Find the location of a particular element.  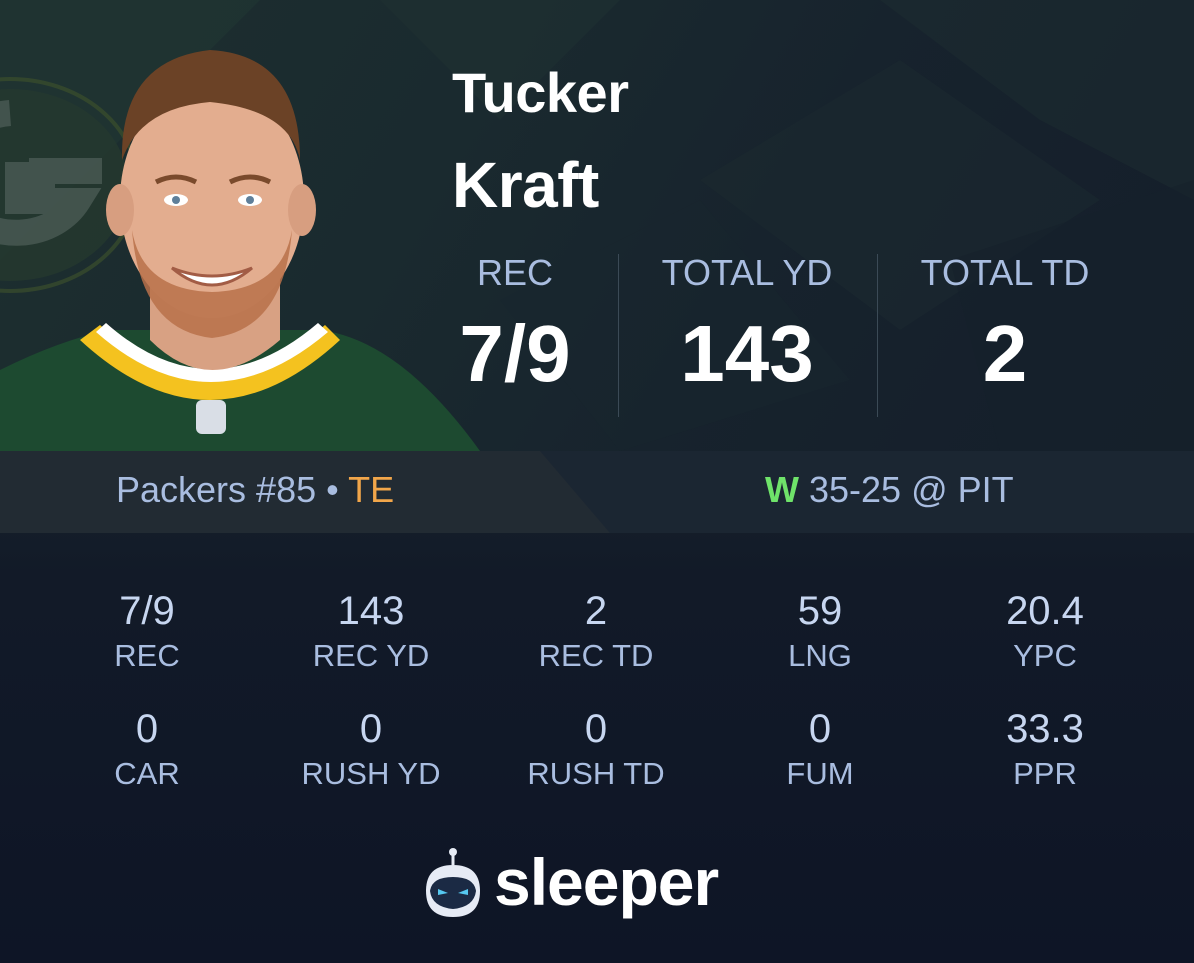

top-stat-value: 143 is located at coordinates (747, 353).